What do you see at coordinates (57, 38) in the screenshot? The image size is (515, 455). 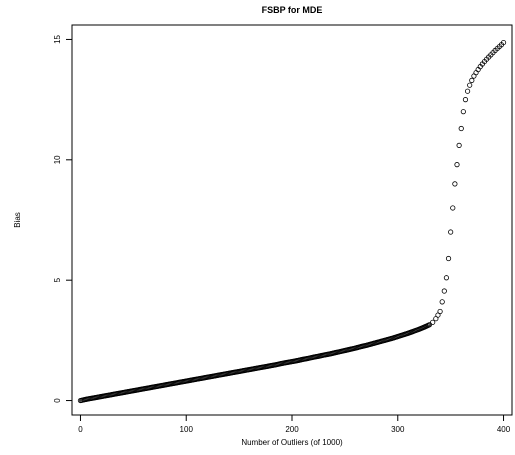 I see `y-tick-label: 15` at bounding box center [57, 38].